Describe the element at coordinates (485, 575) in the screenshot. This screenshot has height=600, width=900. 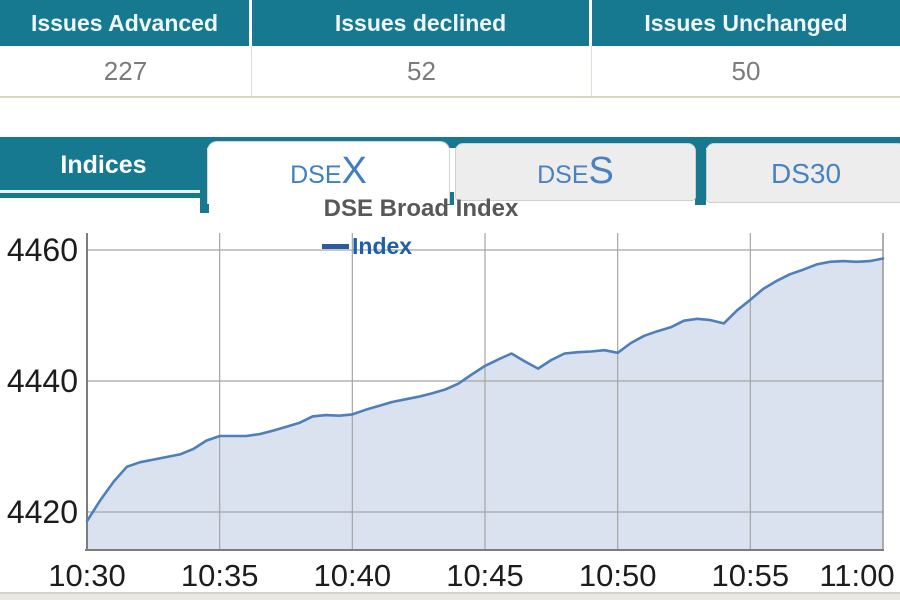
I see `x-tick-label: 10:45` at that location.